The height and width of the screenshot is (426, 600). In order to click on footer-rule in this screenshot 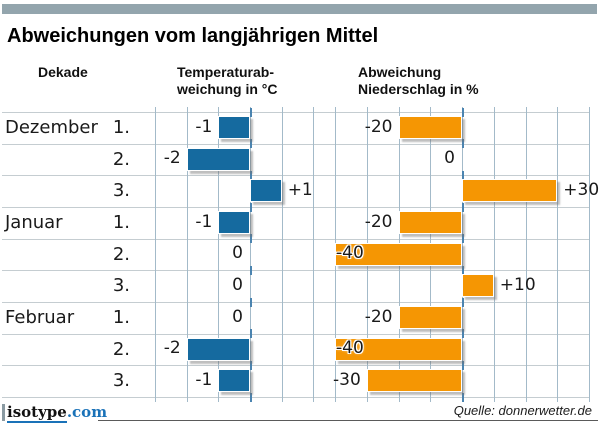, I will do `click(348, 420)`.